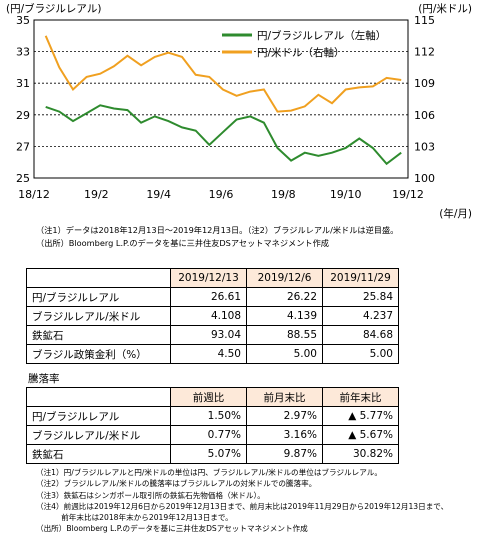  Describe the element at coordinates (284, 278) in the screenshot. I see `table-header-cell: 2019/12/6` at that location.